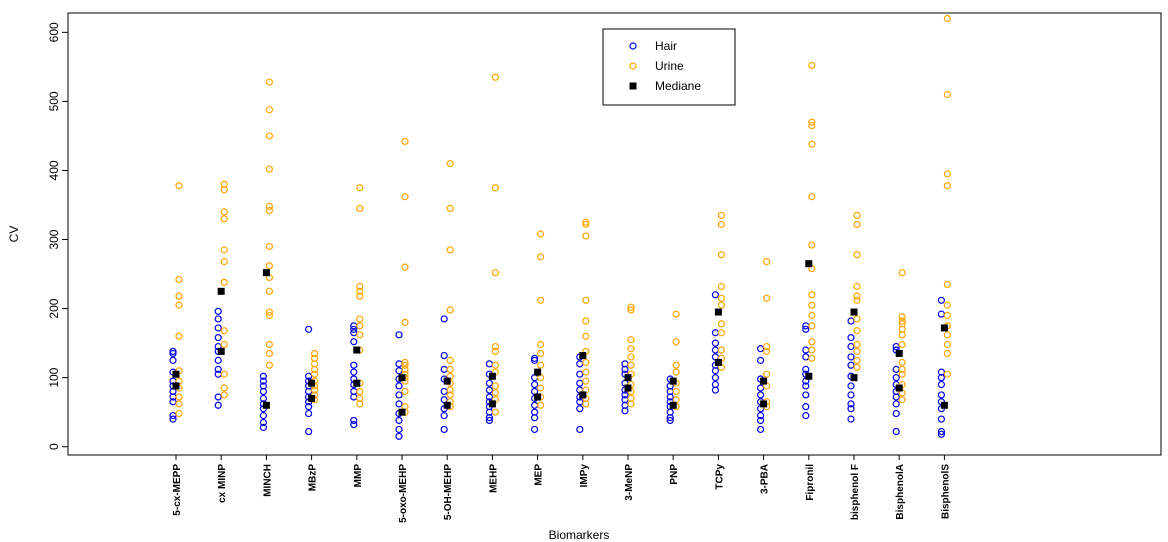  What do you see at coordinates (222, 483) in the screenshot?
I see `x-tick-label: cx MINP` at bounding box center [222, 483].